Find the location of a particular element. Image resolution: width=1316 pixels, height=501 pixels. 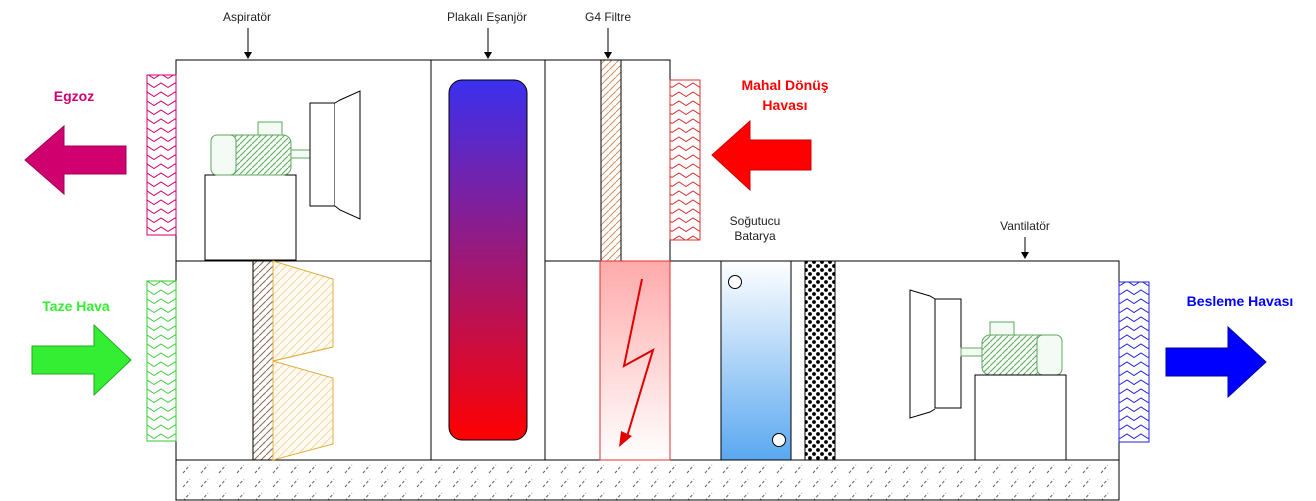

exhaust-arrow-icon is located at coordinates (75, 160).